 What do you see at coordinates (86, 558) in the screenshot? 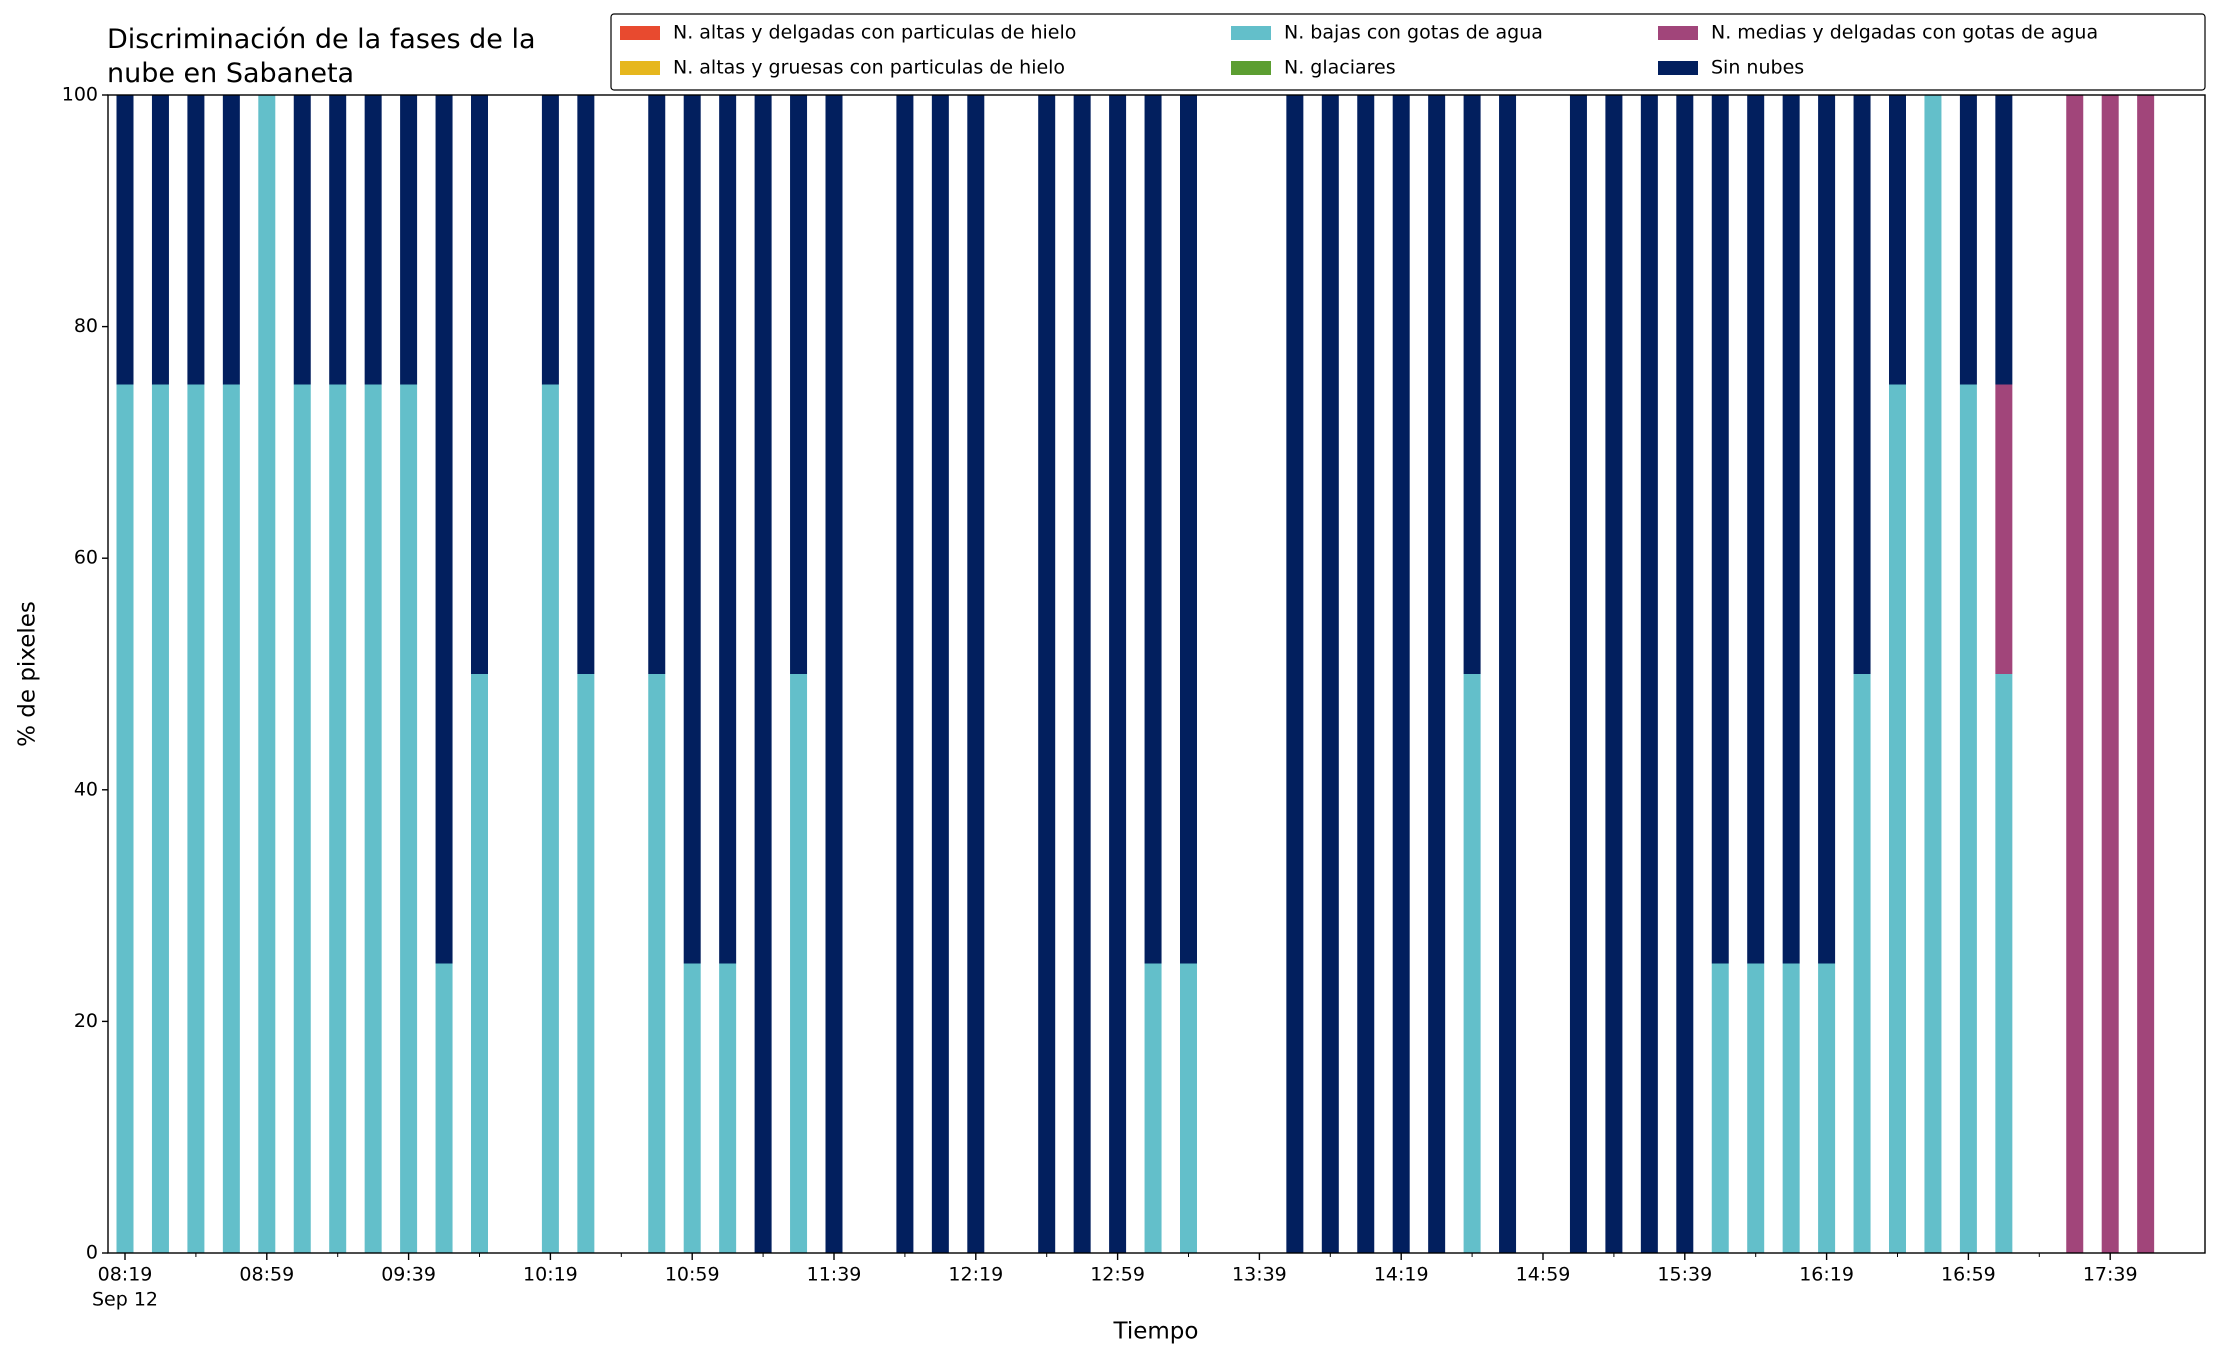
I see `y-tick-label: 60` at bounding box center [86, 558].